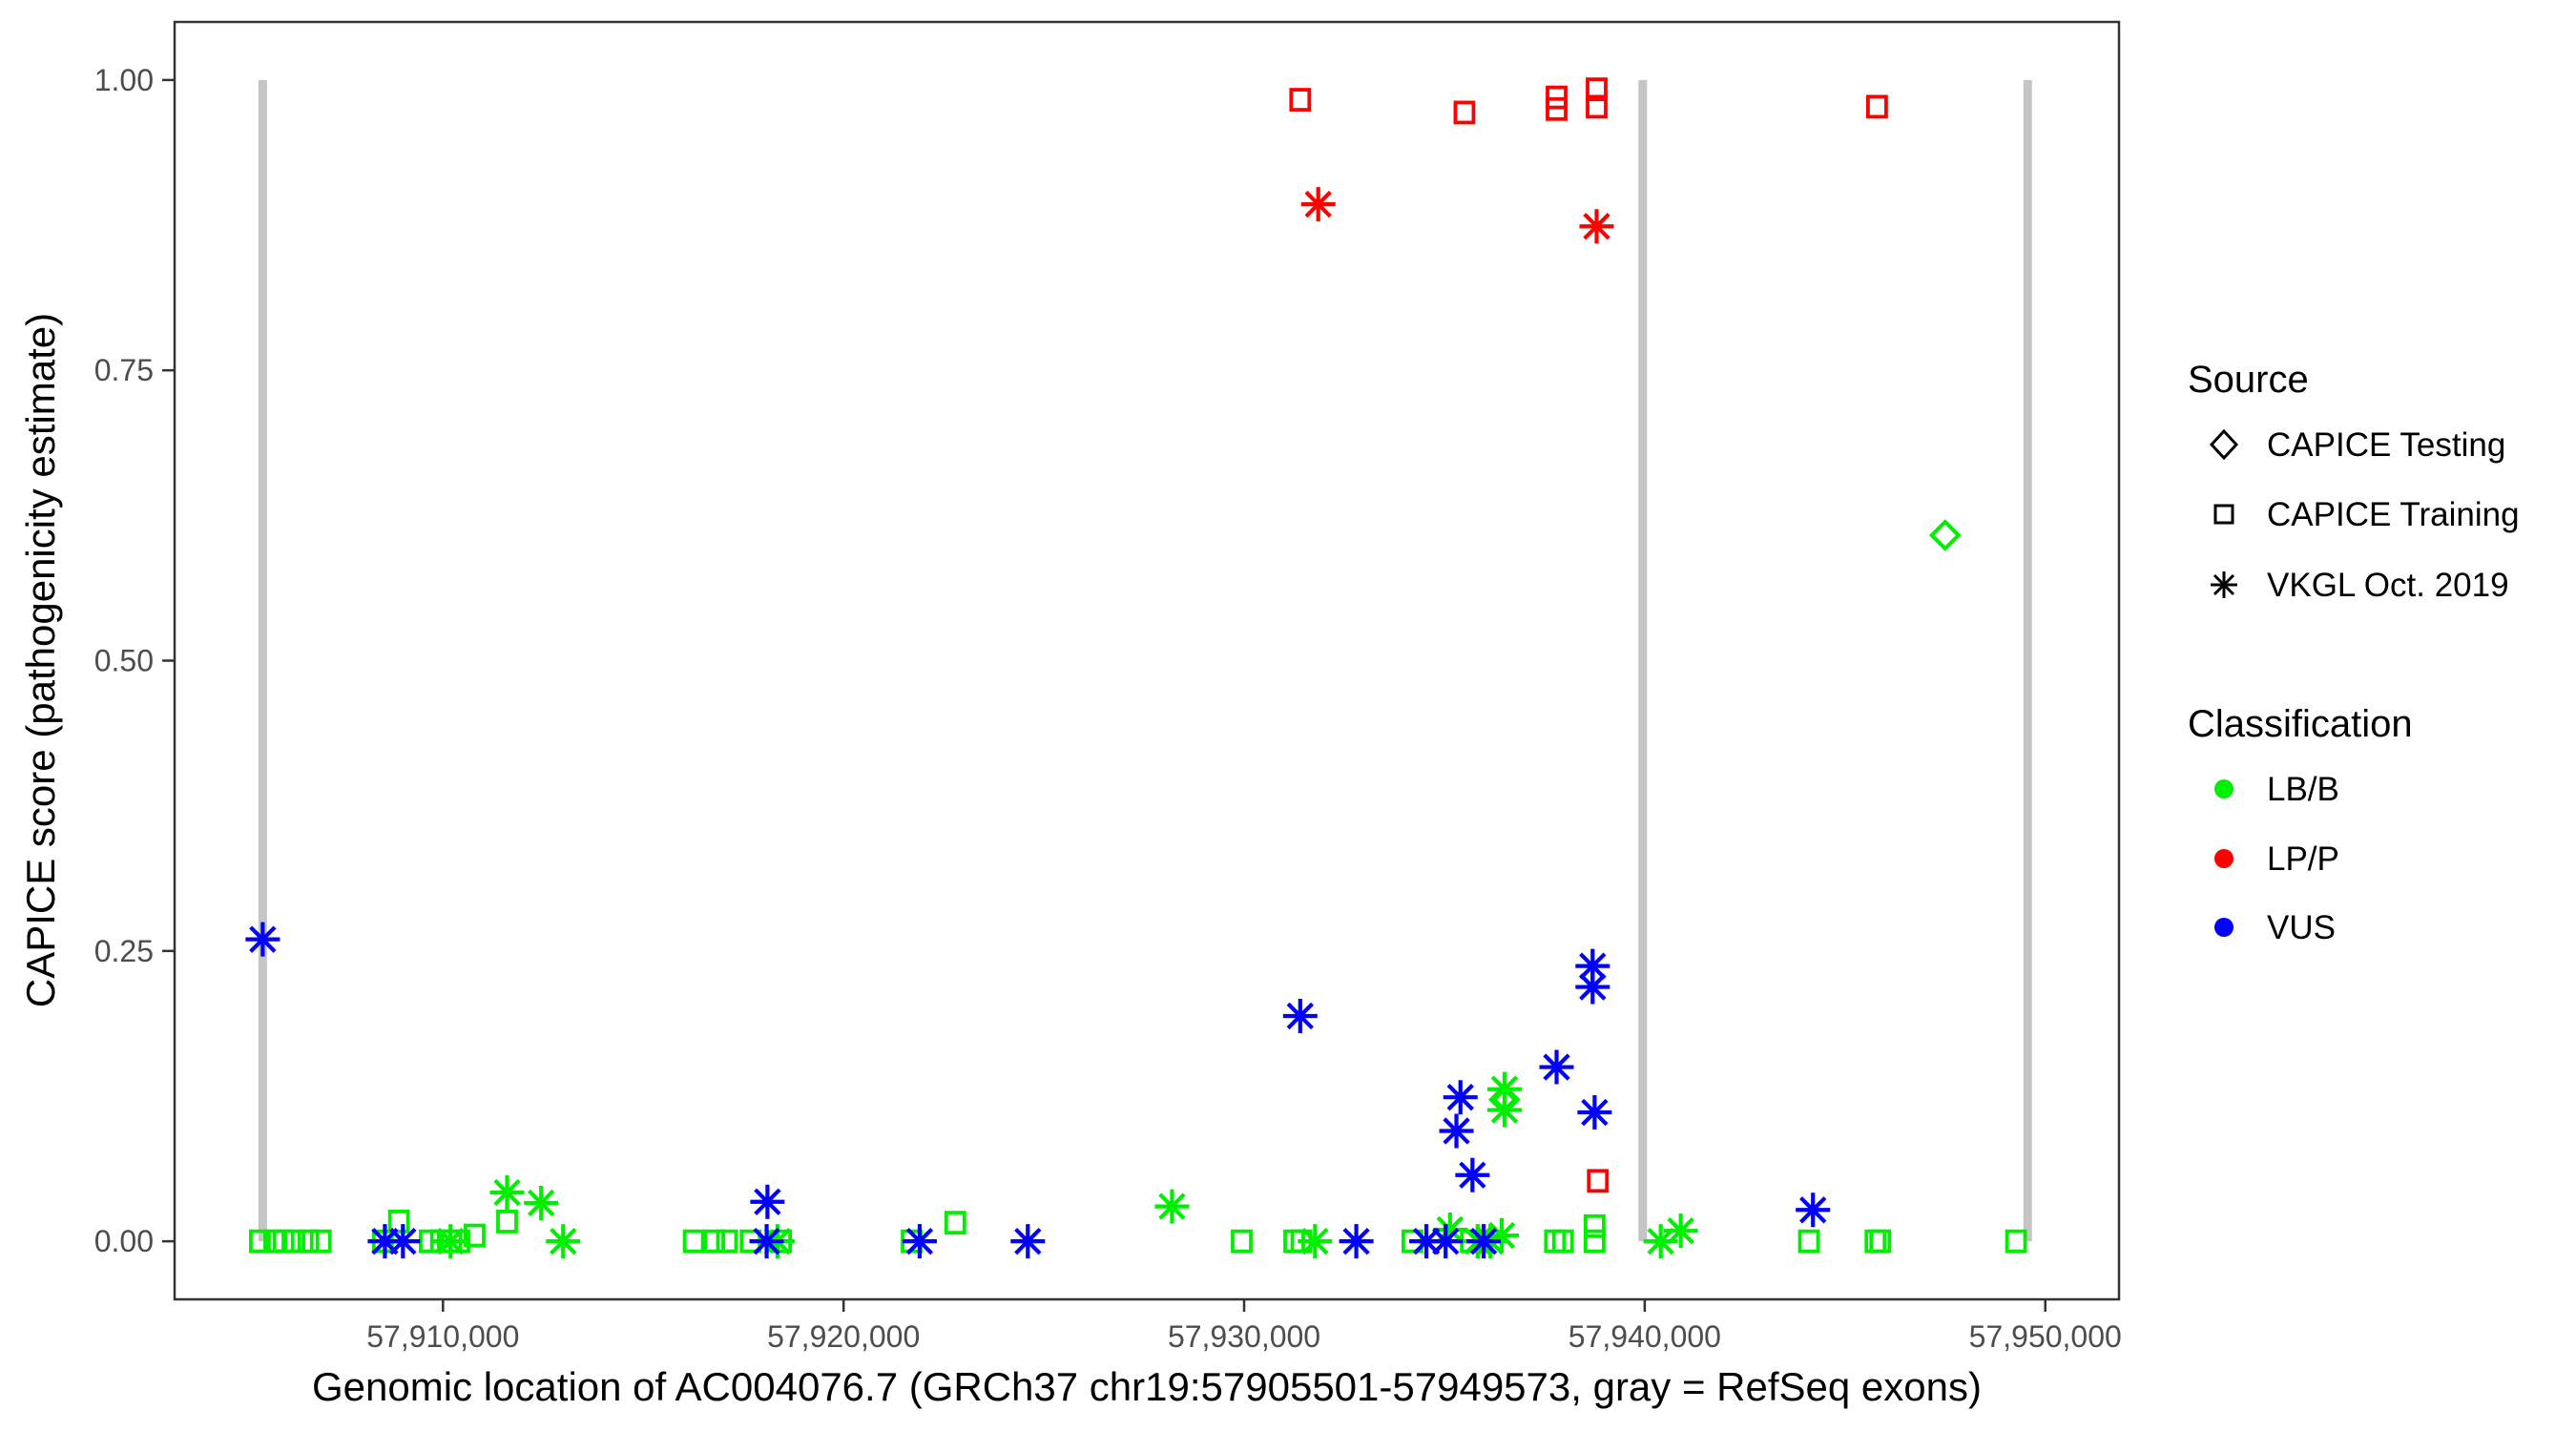  What do you see at coordinates (2303, 789) in the screenshot?
I see `legend-item-label: LB/B` at bounding box center [2303, 789].